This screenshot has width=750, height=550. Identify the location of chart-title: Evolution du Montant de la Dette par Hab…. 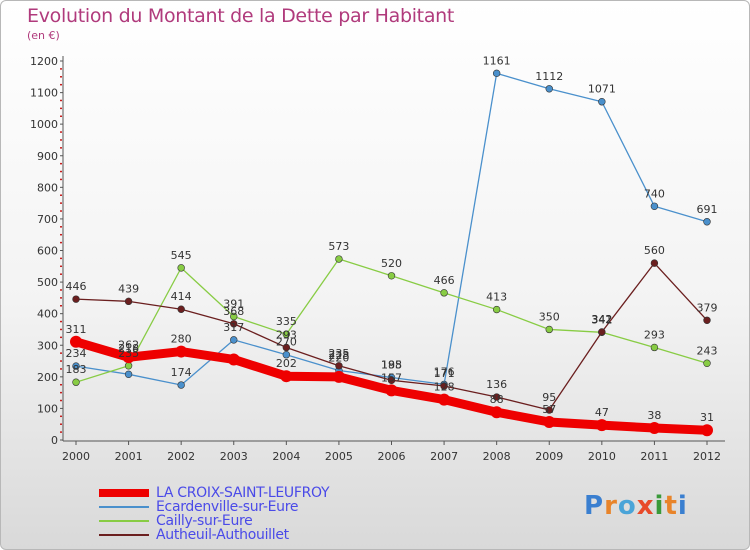
(241, 16).